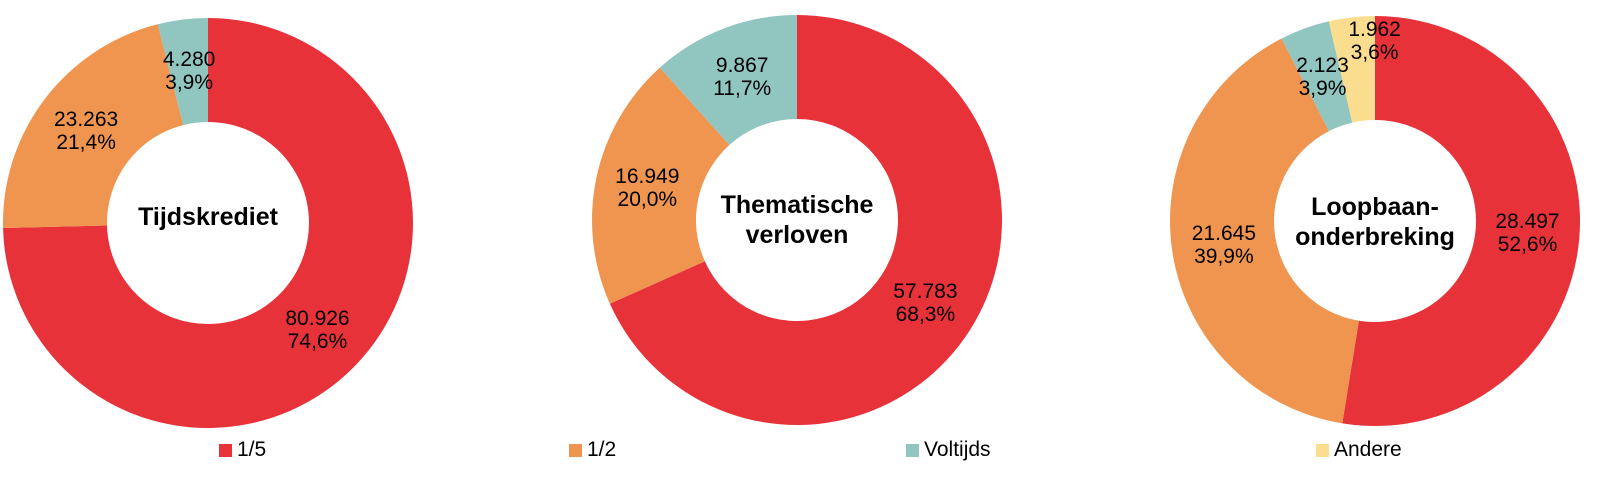  I want to click on slice-label-1-2: 21.645 39,9%, so click(1224, 245).